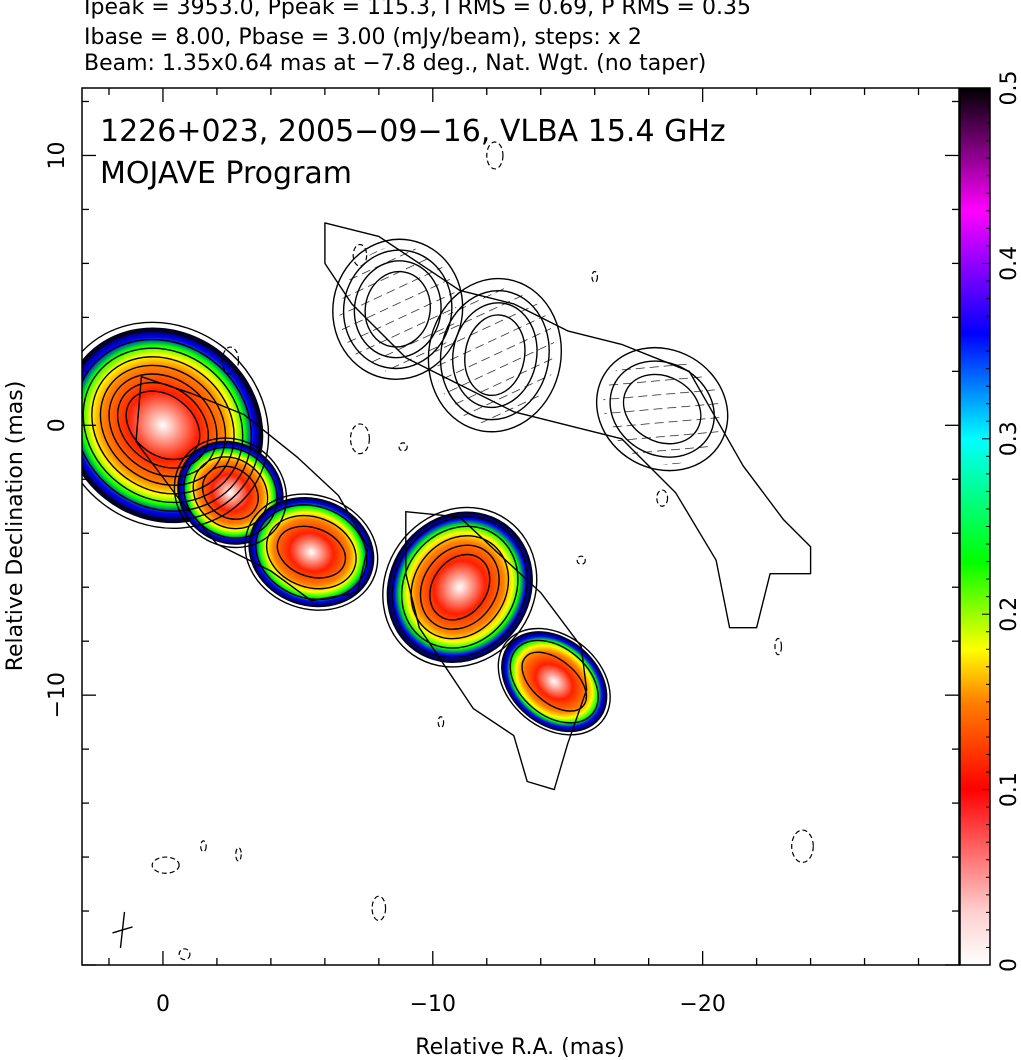 Image resolution: width=1021 pixels, height=1060 pixels. Describe the element at coordinates (1009, 789) in the screenshot. I see `colorbar-tick-label: 0.1` at that location.